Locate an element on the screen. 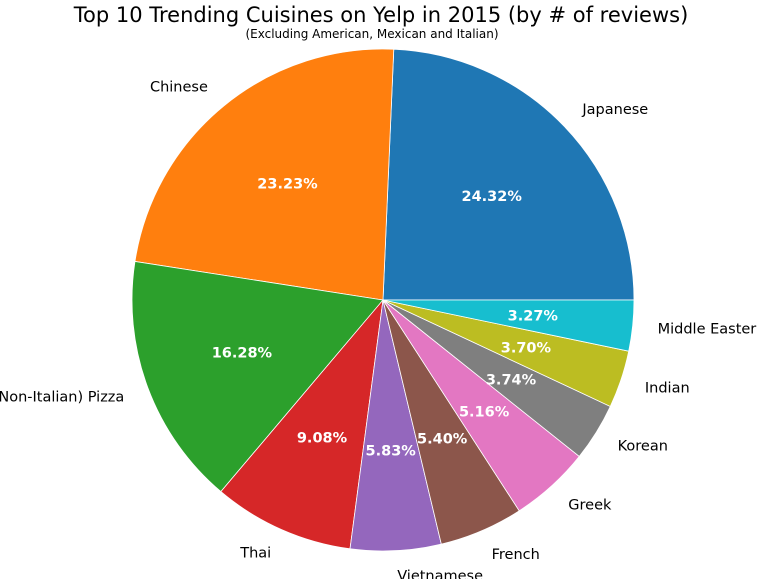 The height and width of the screenshot is (579, 757). category-label-thai: Thai is located at coordinates (255, 553).